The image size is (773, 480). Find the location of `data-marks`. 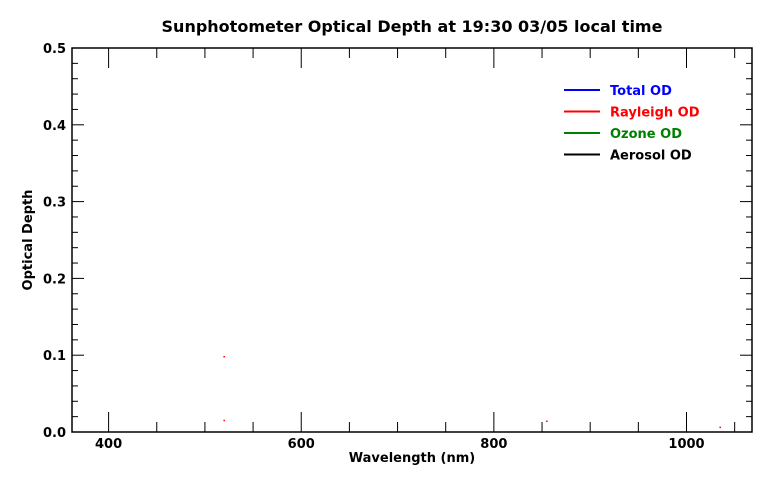

data-marks is located at coordinates (472, 392).